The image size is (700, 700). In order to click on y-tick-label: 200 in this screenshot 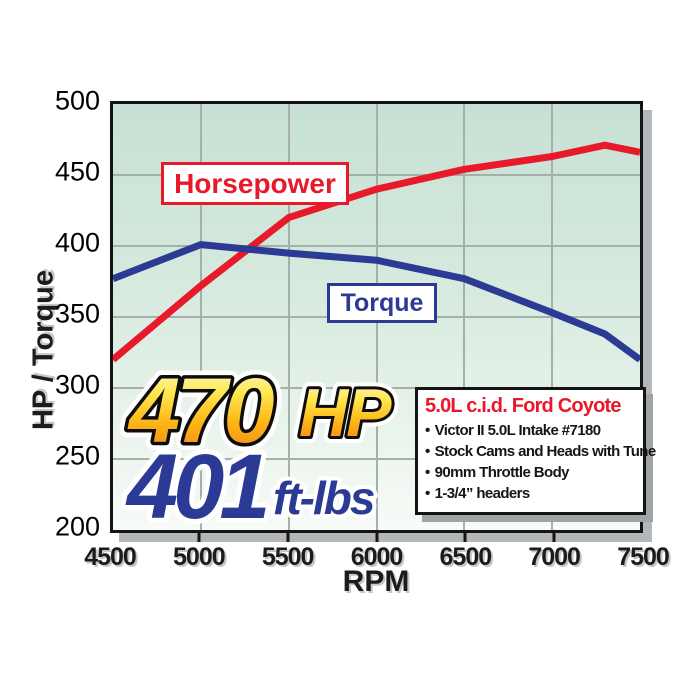, I will do `click(77, 526)`.